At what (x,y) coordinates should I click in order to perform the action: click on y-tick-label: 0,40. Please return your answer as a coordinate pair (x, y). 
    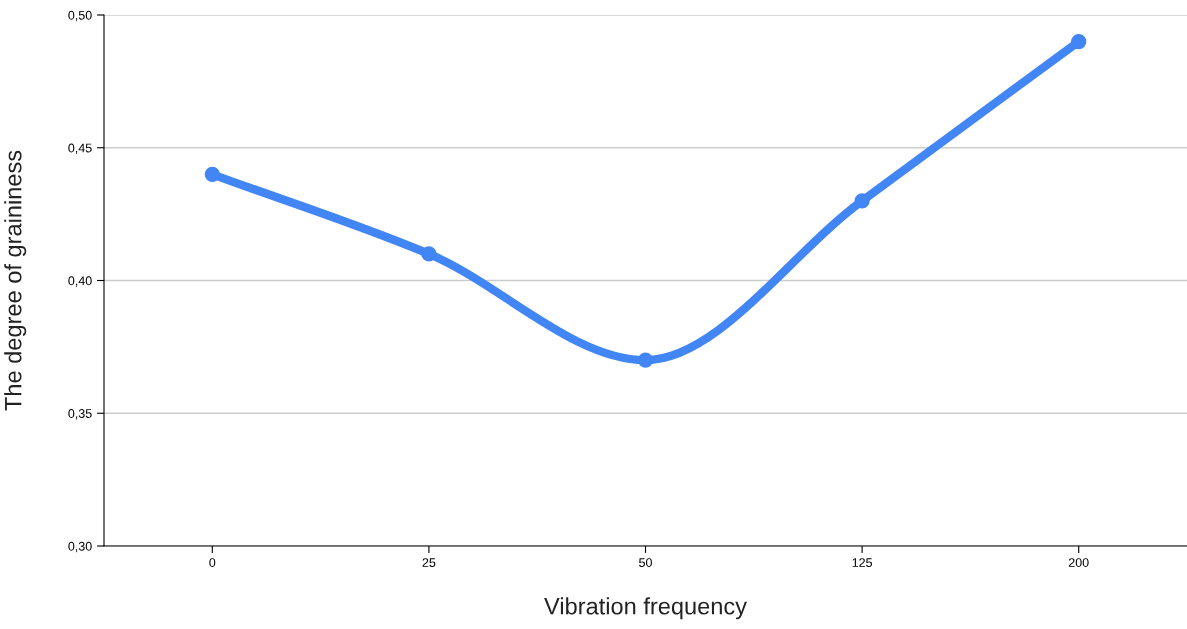
    Looking at the image, I should click on (80, 281).